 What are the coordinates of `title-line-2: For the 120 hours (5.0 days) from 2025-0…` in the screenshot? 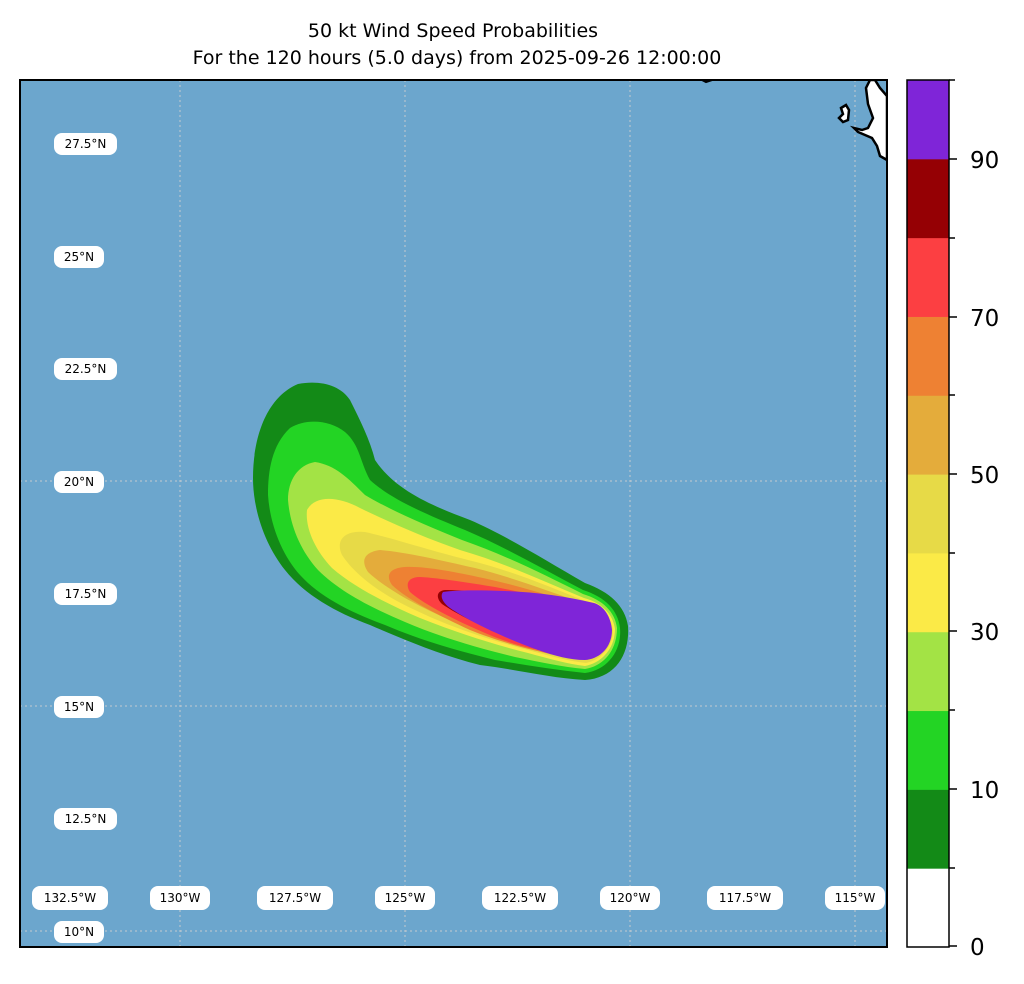 It's located at (457, 58).